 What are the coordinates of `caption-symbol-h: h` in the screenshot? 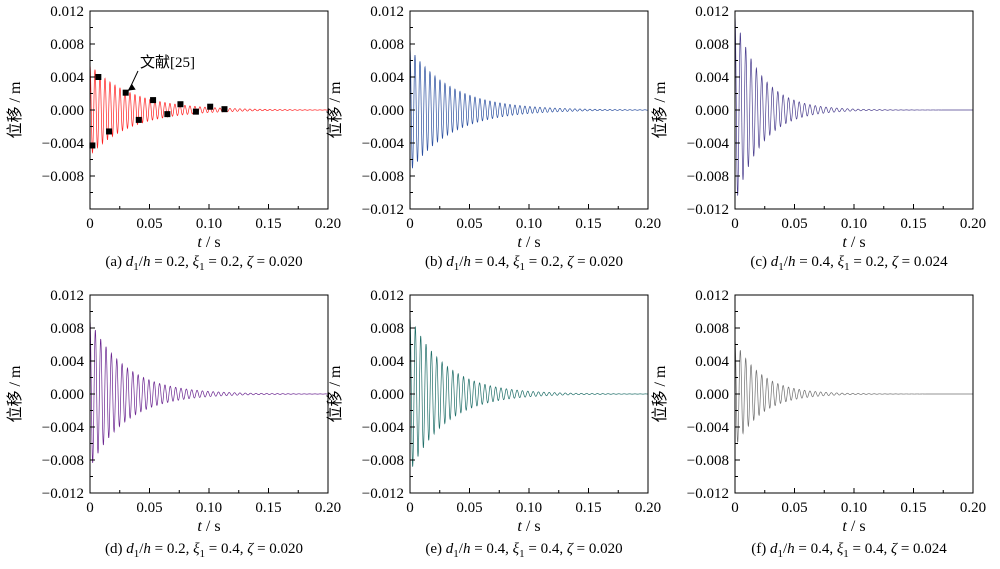 It's located at (467, 262).